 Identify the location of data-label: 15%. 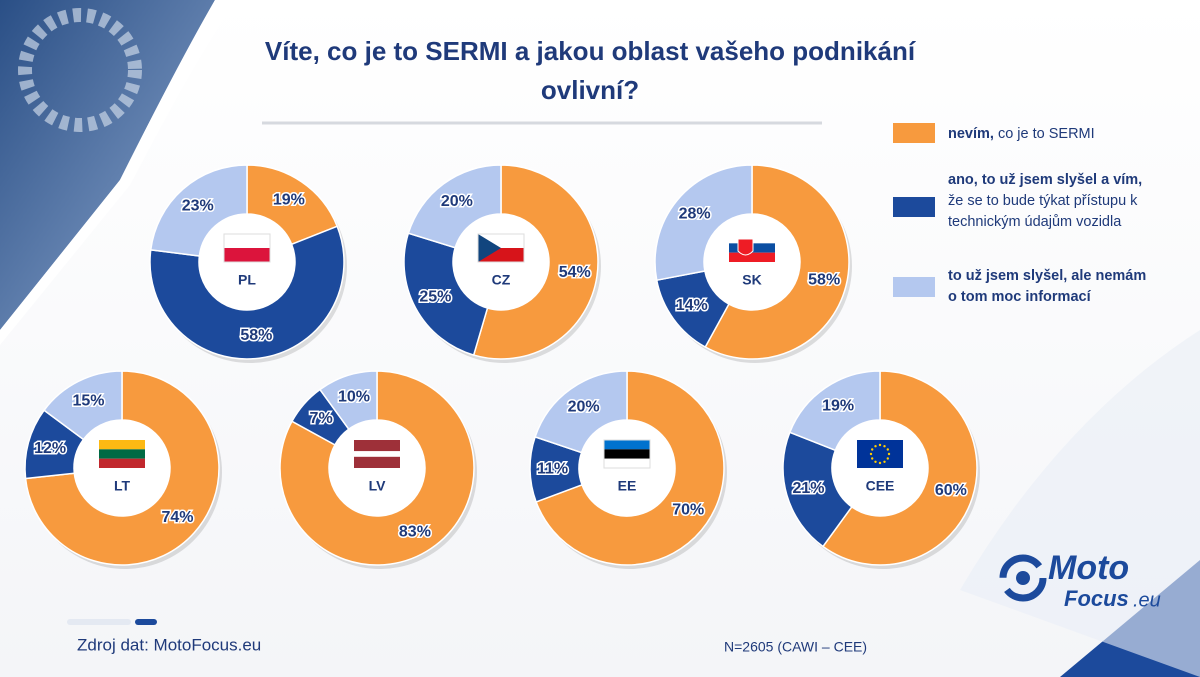
(88, 401).